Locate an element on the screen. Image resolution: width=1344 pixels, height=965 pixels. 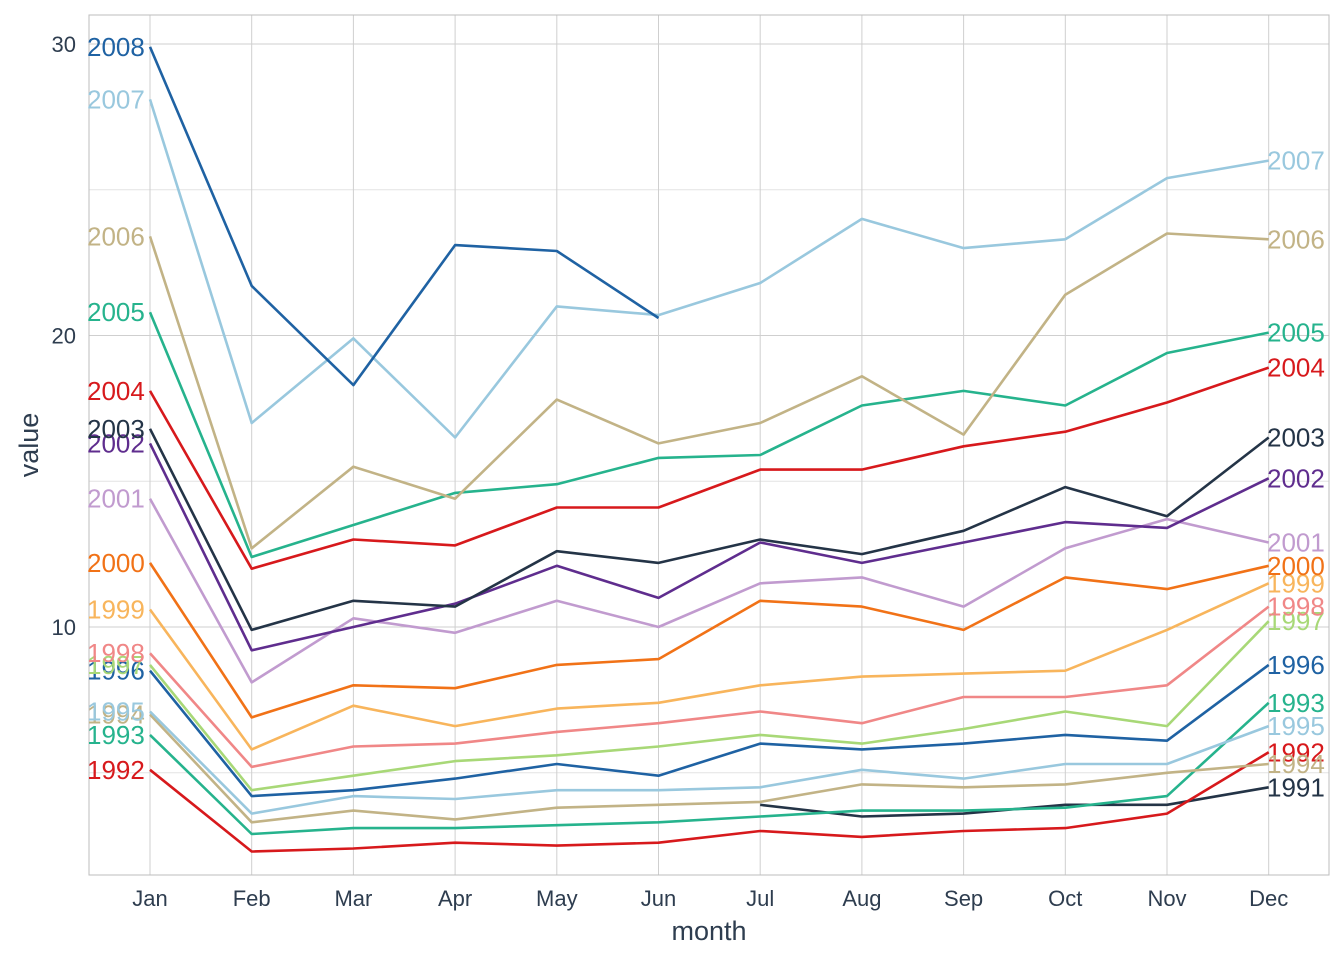
series-line-1995 is located at coordinates (709, 762).